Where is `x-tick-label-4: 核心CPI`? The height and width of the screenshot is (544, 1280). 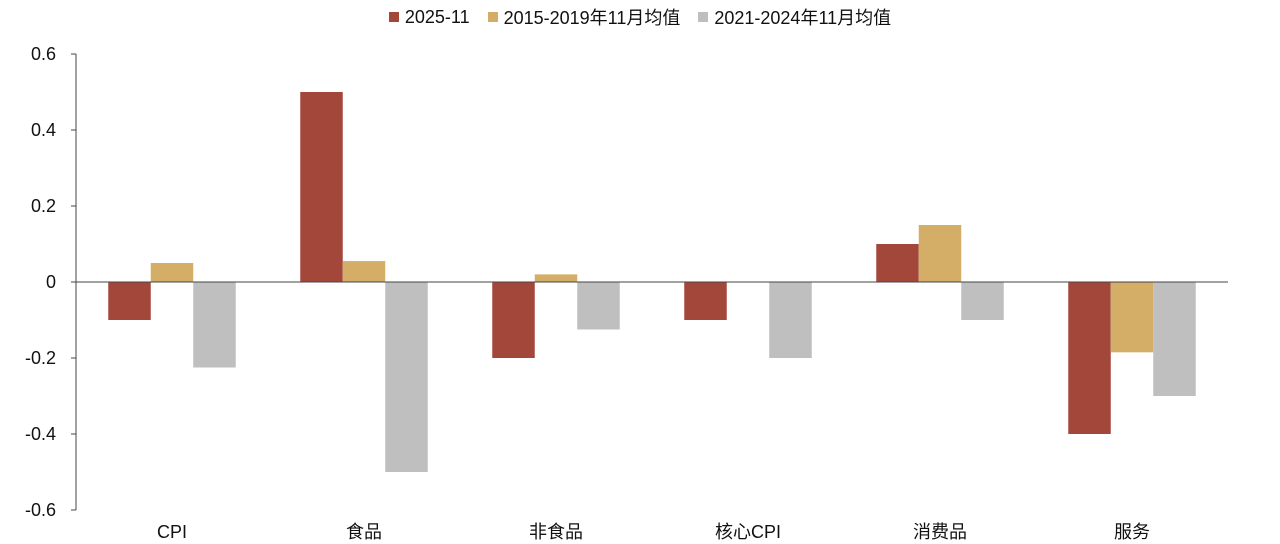
x-tick-label-4: 核心CPI is located at coordinates (748, 532).